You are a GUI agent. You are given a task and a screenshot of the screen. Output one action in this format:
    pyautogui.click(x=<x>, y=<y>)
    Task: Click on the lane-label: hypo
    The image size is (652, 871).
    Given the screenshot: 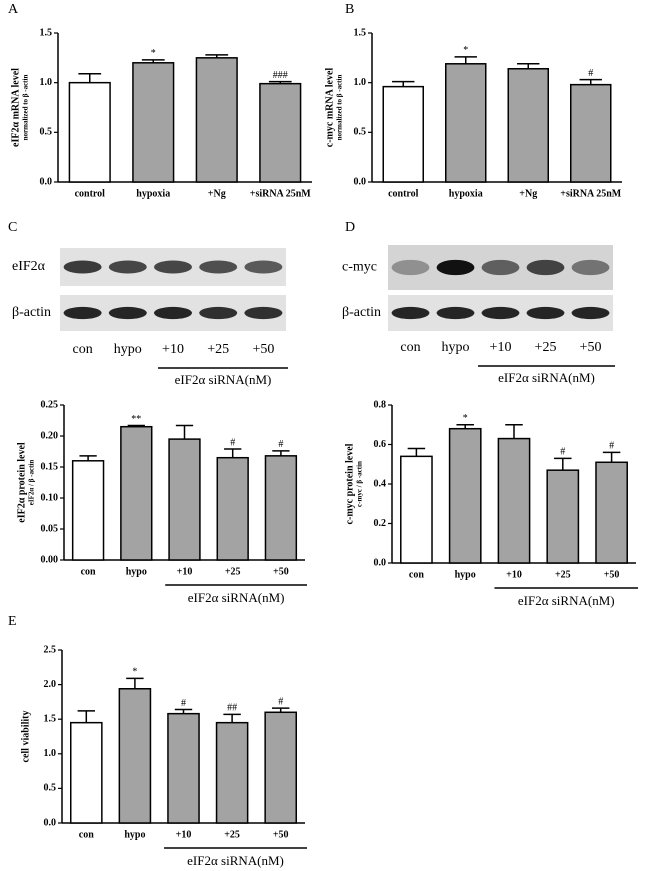 What is the action you would take?
    pyautogui.click(x=456, y=347)
    